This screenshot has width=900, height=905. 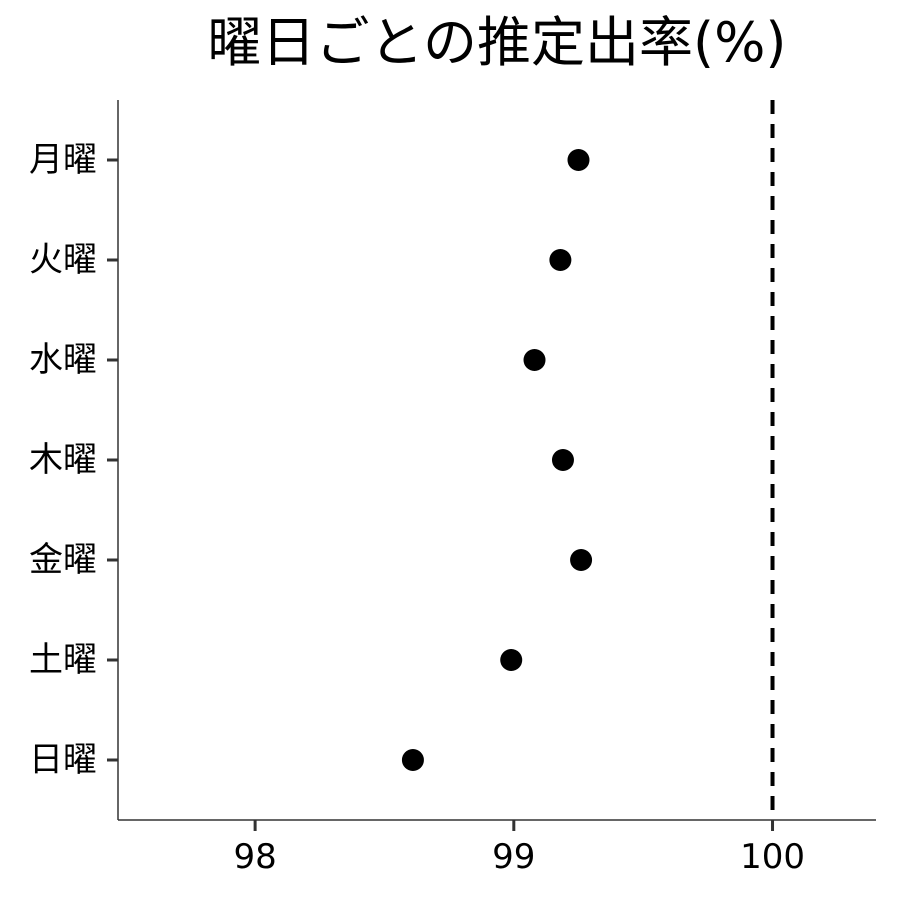 What do you see at coordinates (63, 260) in the screenshot?
I see `y-tick-label: 火曜` at bounding box center [63, 260].